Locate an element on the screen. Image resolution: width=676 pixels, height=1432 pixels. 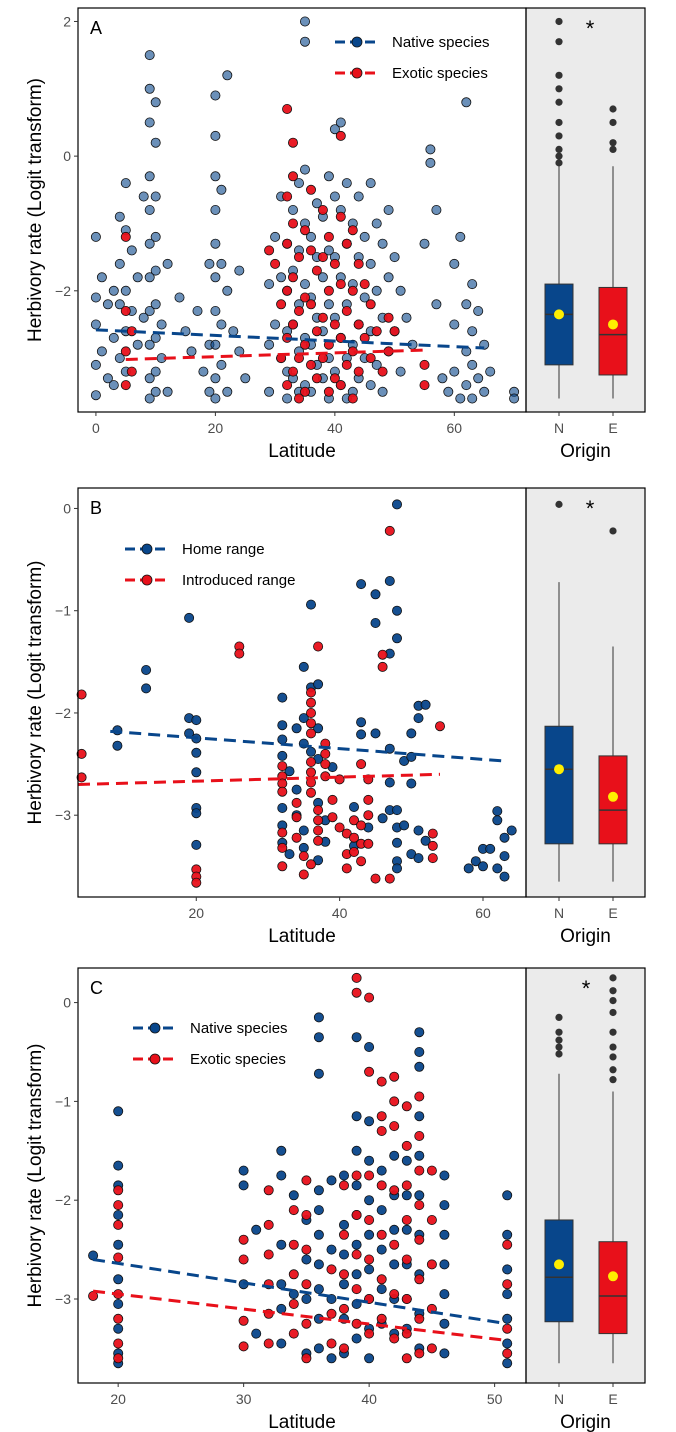
y-tick-label: 0 is located at coordinates (67, 508).